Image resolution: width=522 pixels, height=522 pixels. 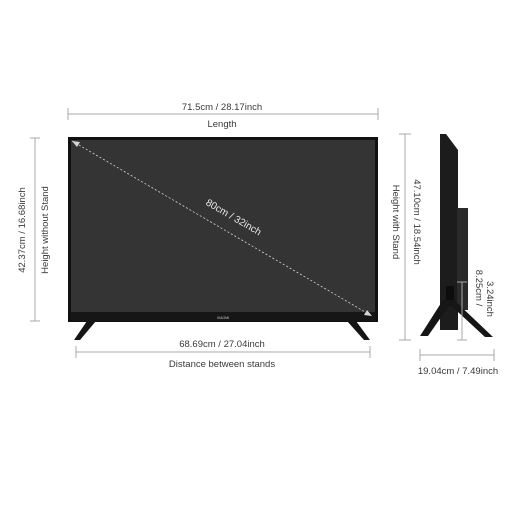 What do you see at coordinates (416, 222) in the screenshot?
I see `height-with-stand-value: 47.10cm / 18.54inch` at bounding box center [416, 222].